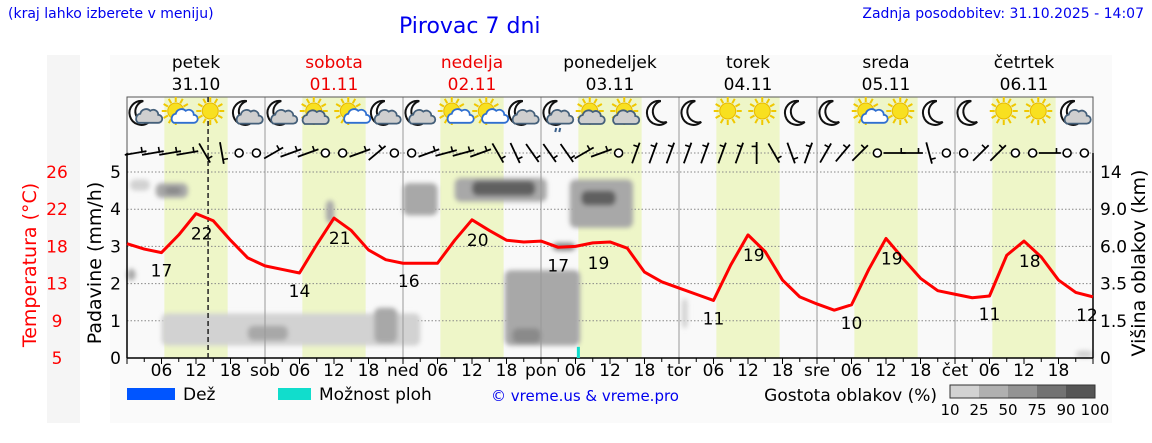  I want to click on precip-tick-label: 0, so click(115, 359).